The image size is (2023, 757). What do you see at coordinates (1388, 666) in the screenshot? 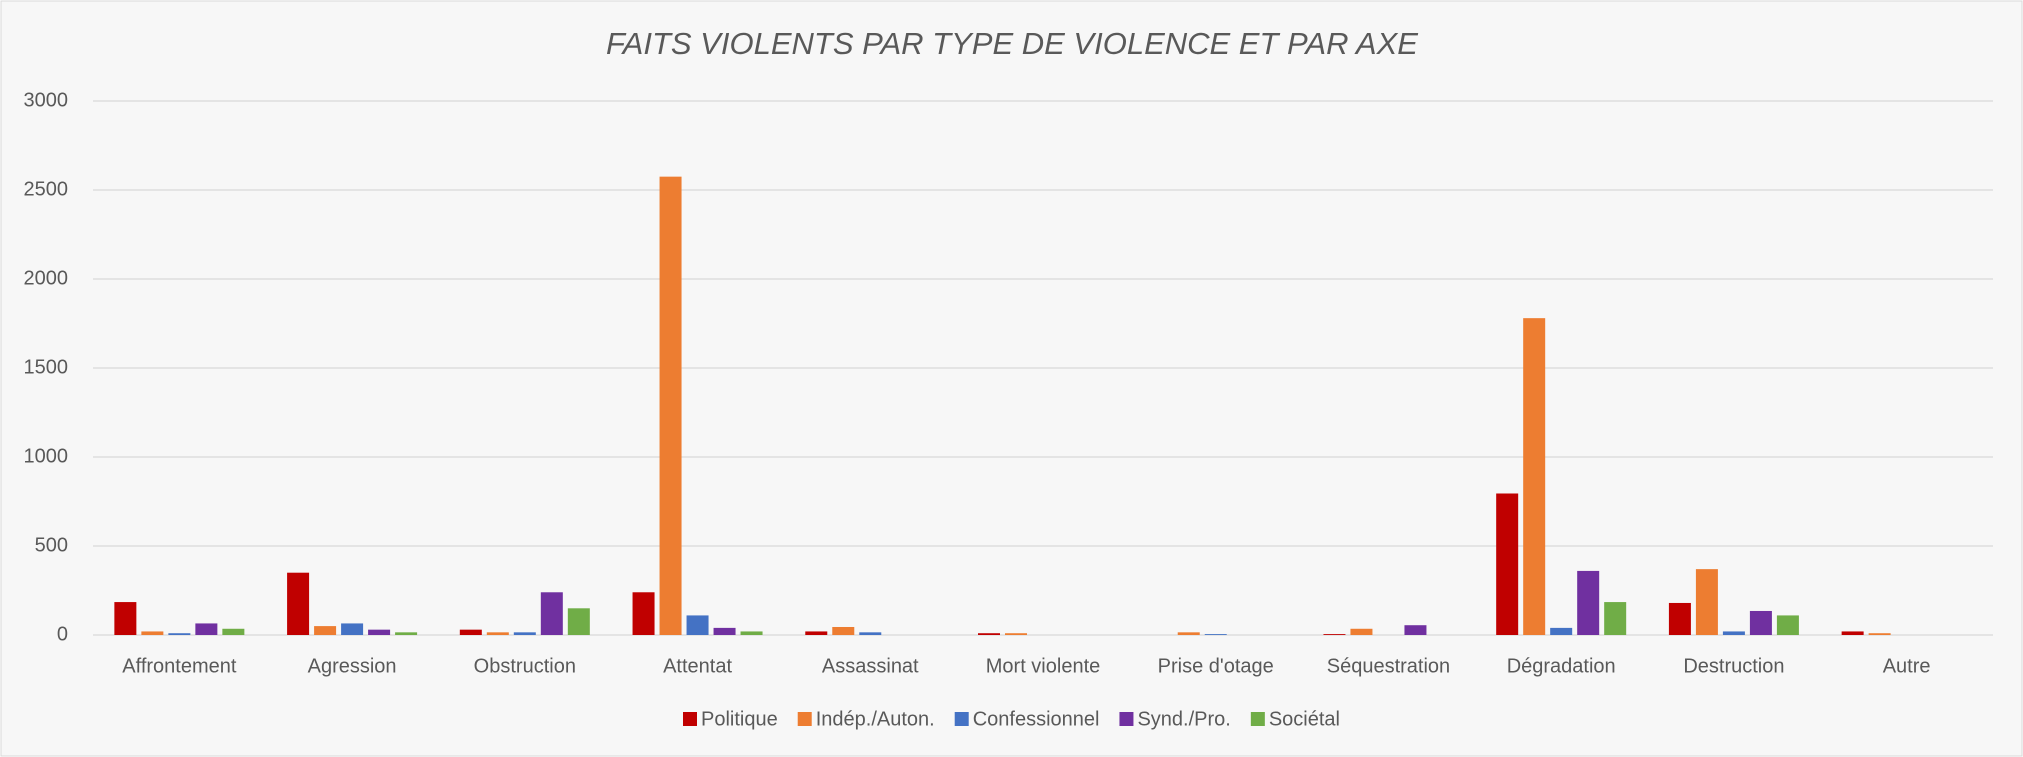
I see `x-tick-label: Séquestration` at bounding box center [1388, 666].